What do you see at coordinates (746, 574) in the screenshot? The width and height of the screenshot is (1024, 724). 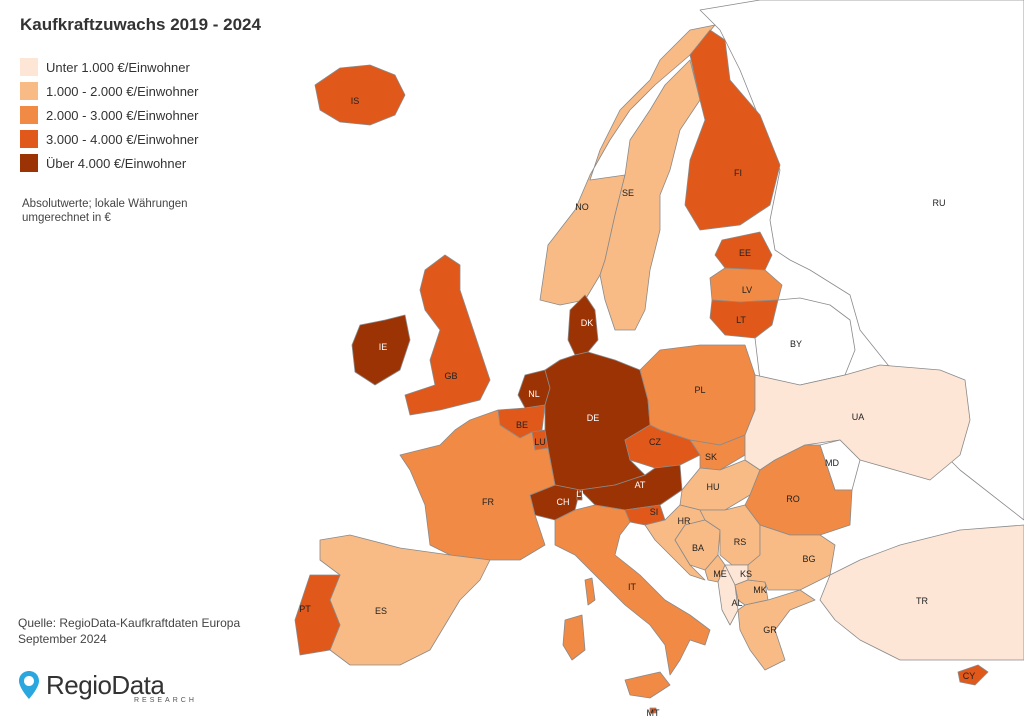 I see `label-ks: KS` at bounding box center [746, 574].